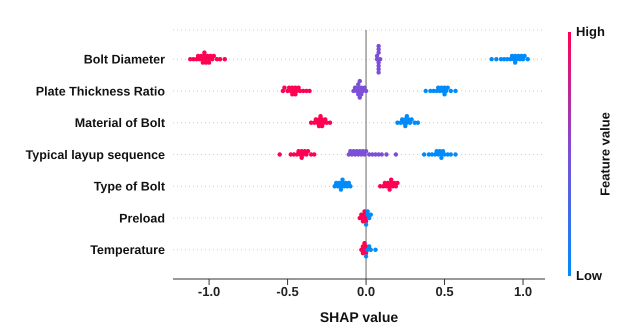 The image size is (640, 329). What do you see at coordinates (590, 32) in the screenshot?
I see `text: High` at bounding box center [590, 32].